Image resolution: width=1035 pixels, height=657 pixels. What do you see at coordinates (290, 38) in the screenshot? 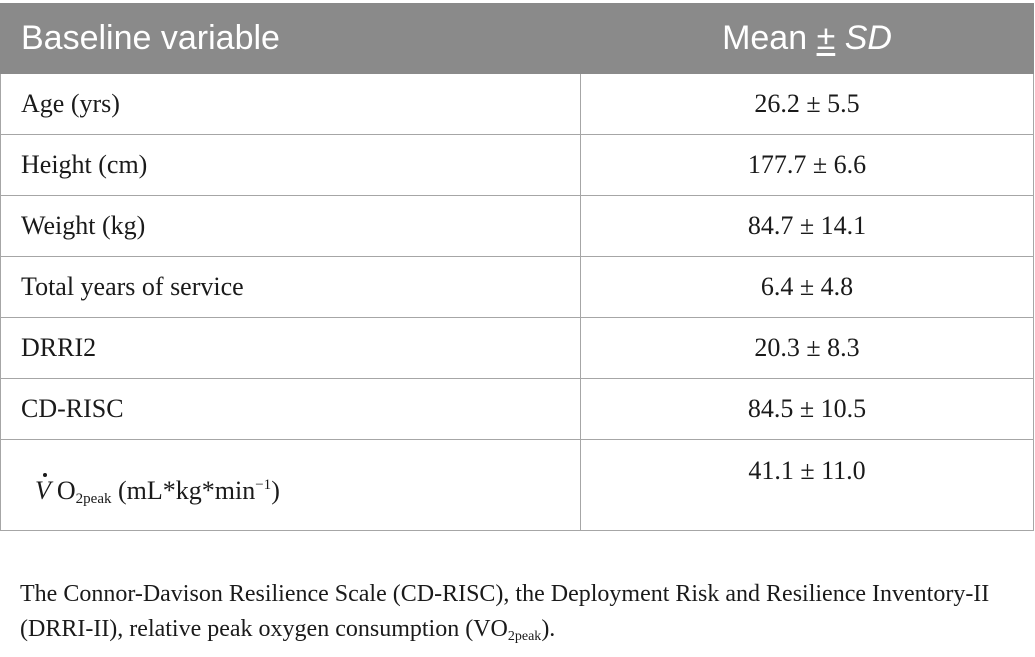
I see `header-baseline-variable: Baseline variable` at bounding box center [290, 38].